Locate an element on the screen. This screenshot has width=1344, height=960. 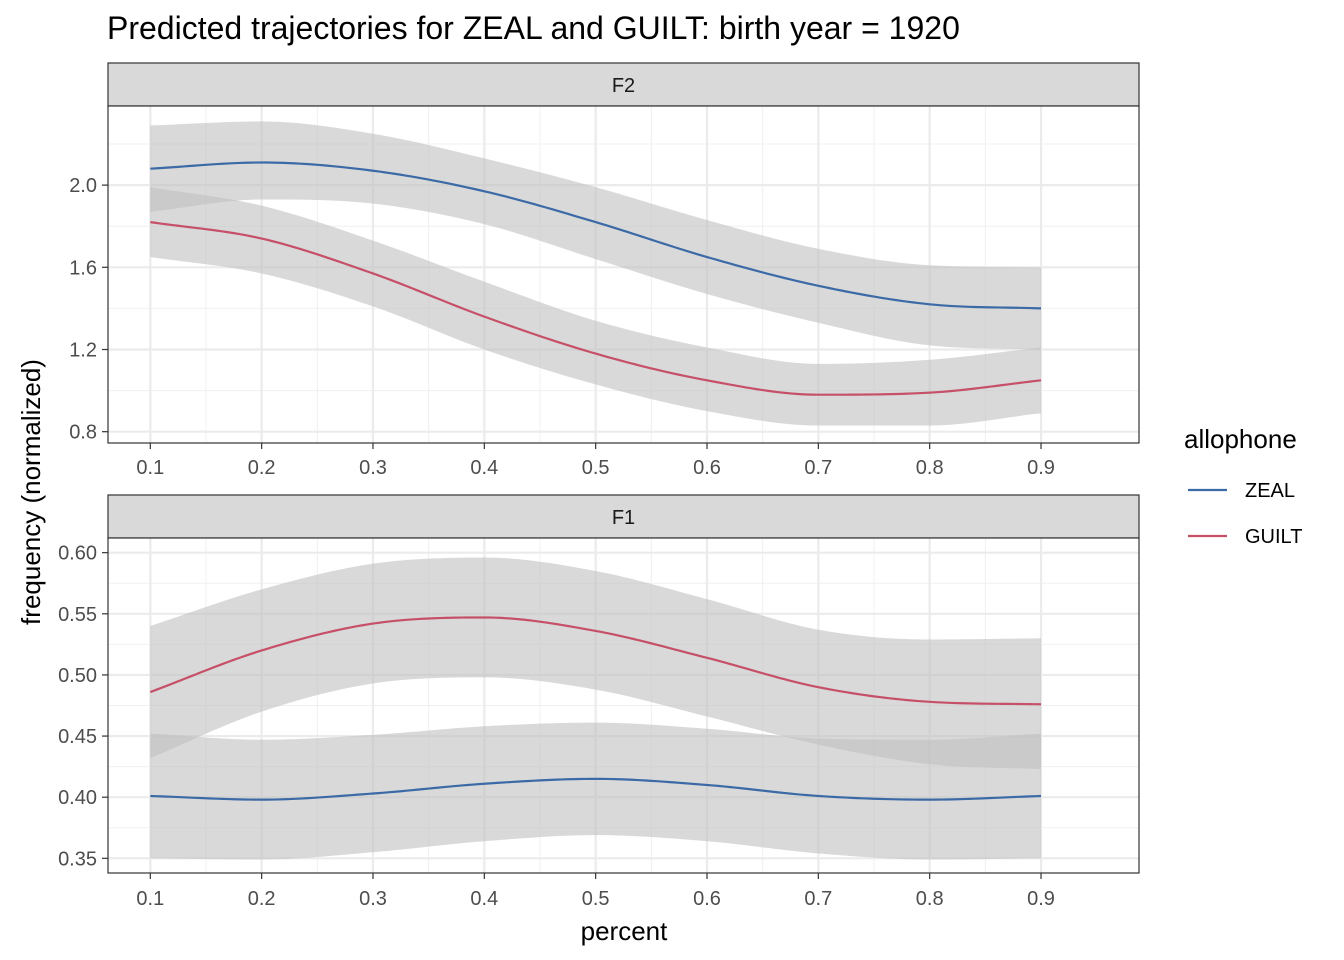
facet-strip-label: F1 is located at coordinates (623, 518).